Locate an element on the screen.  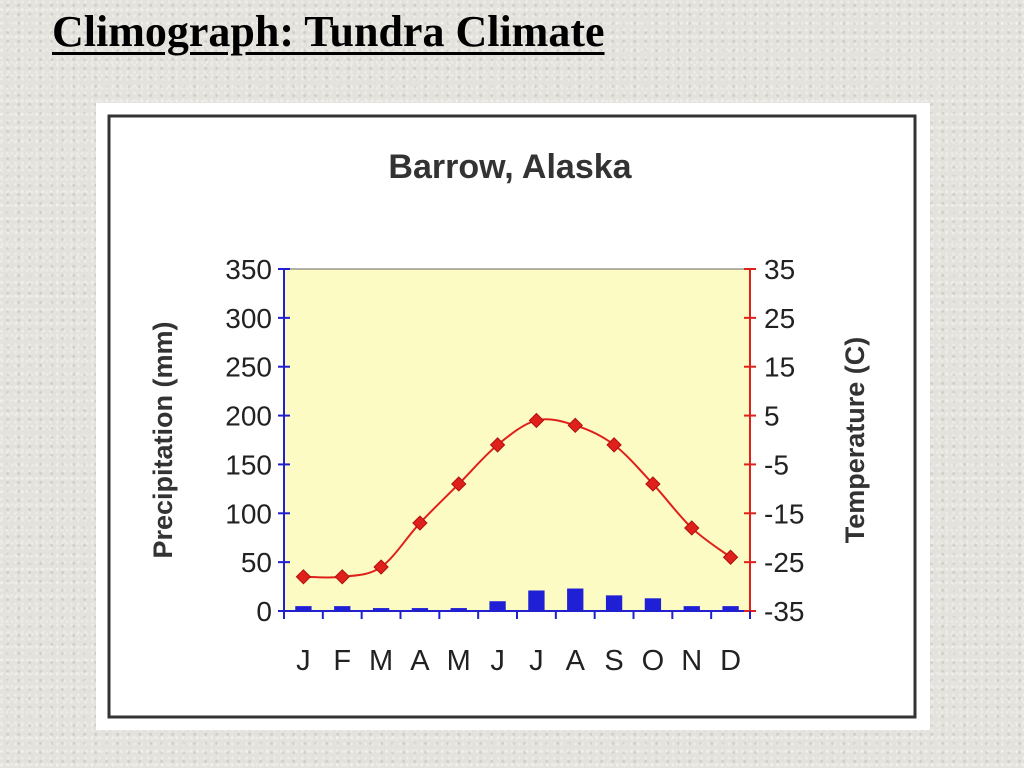
x-tick-label: N is located at coordinates (691, 661).